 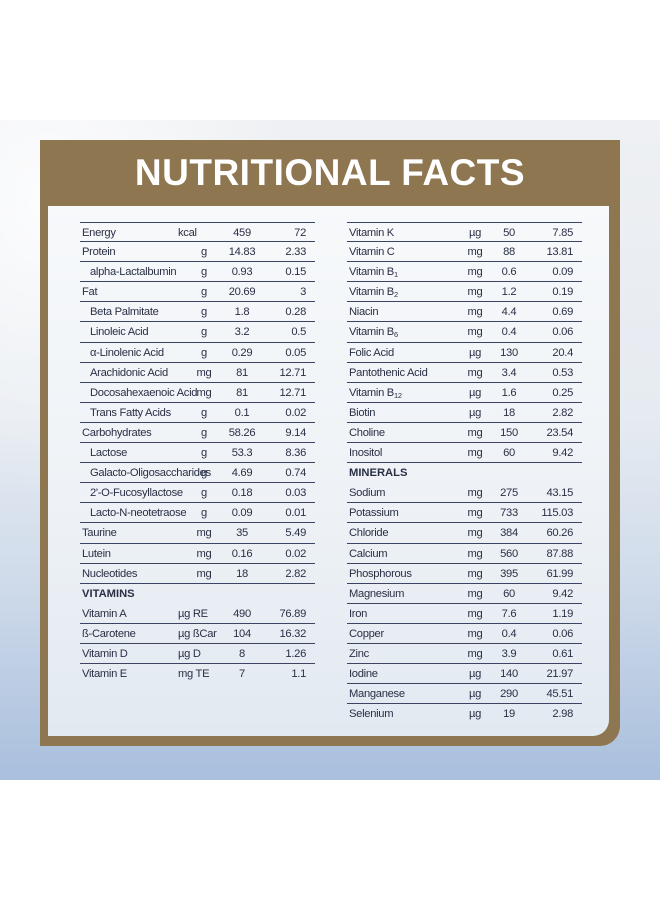 I want to click on nutrient-name: α-Linolenic Acid, so click(x=127, y=353).